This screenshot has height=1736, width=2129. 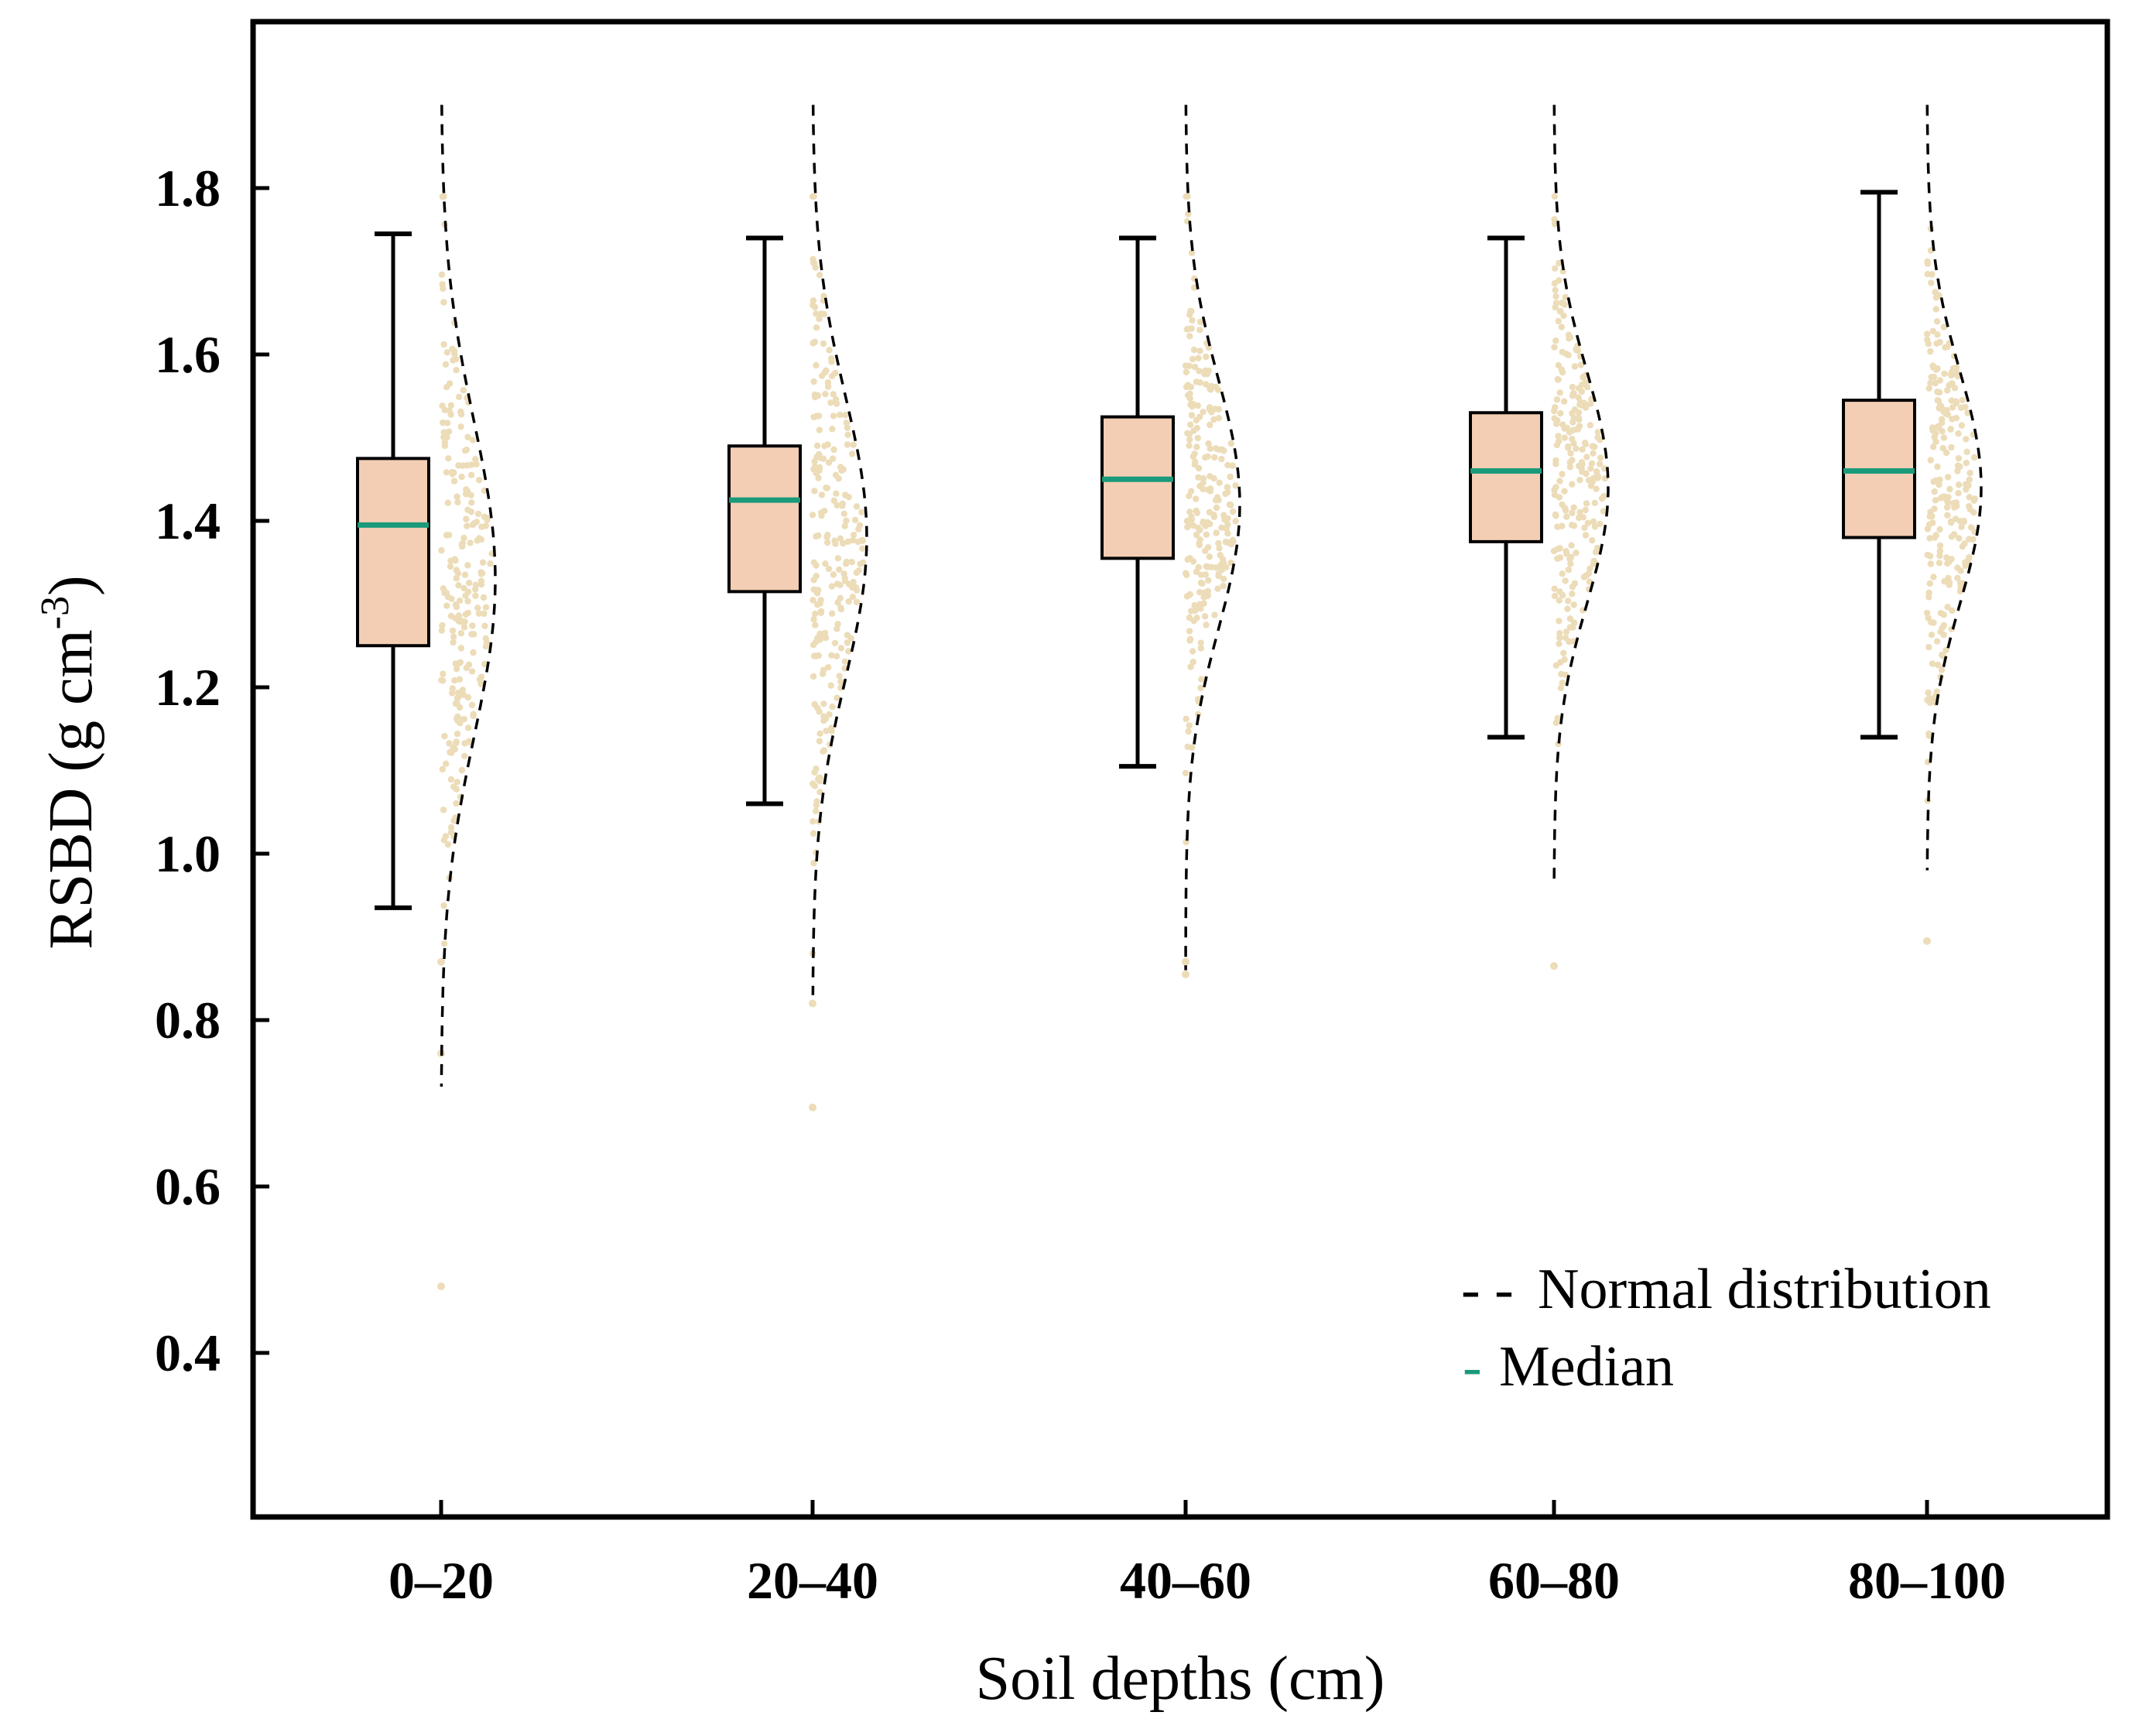 What do you see at coordinates (1554, 966) in the screenshot?
I see `outlier-point` at bounding box center [1554, 966].